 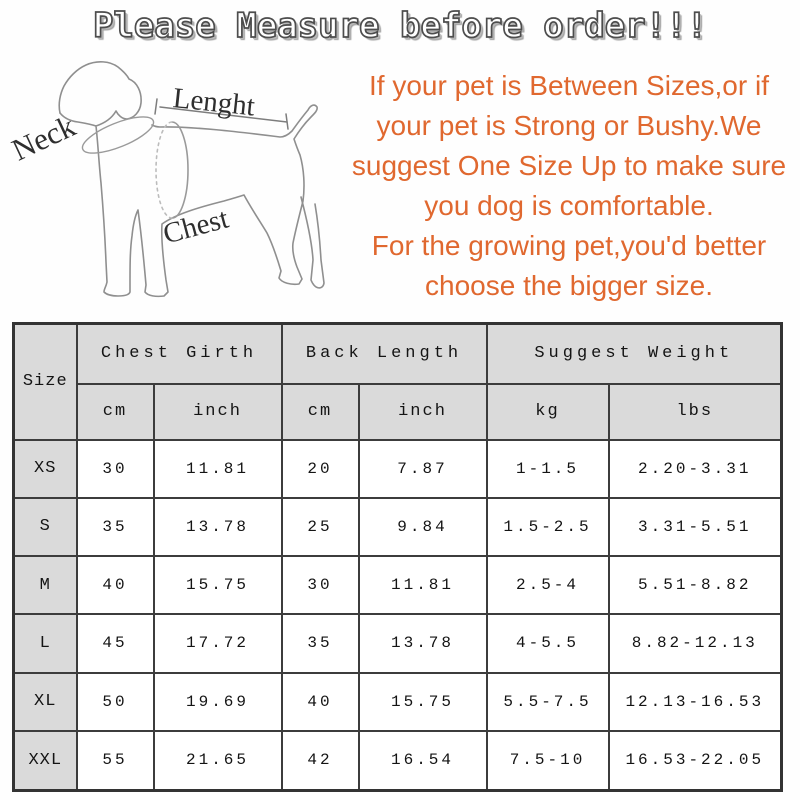 I want to click on table-cell: 3.31-5.51, so click(x=695, y=527).